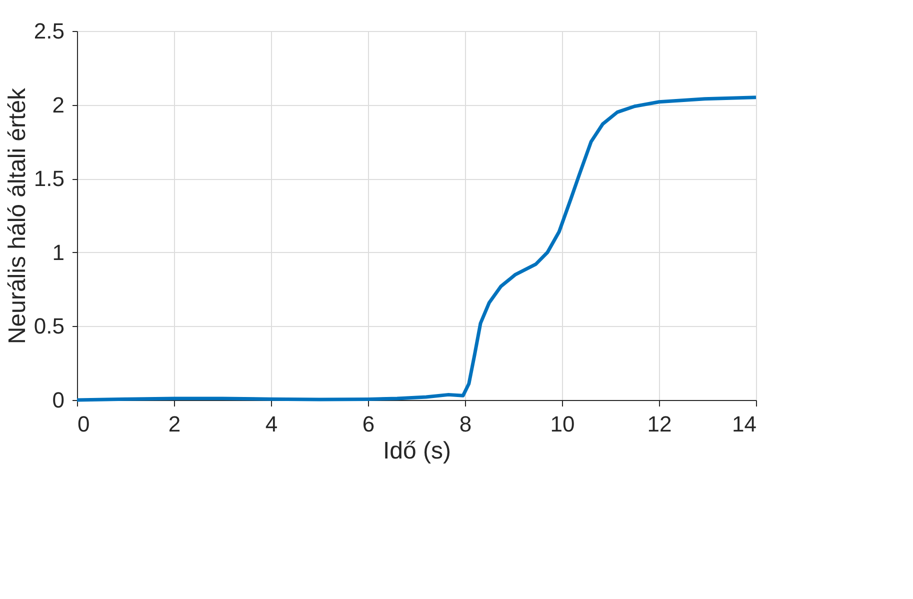  Describe the element at coordinates (58, 400) in the screenshot. I see `y-tick-label: 0` at that location.